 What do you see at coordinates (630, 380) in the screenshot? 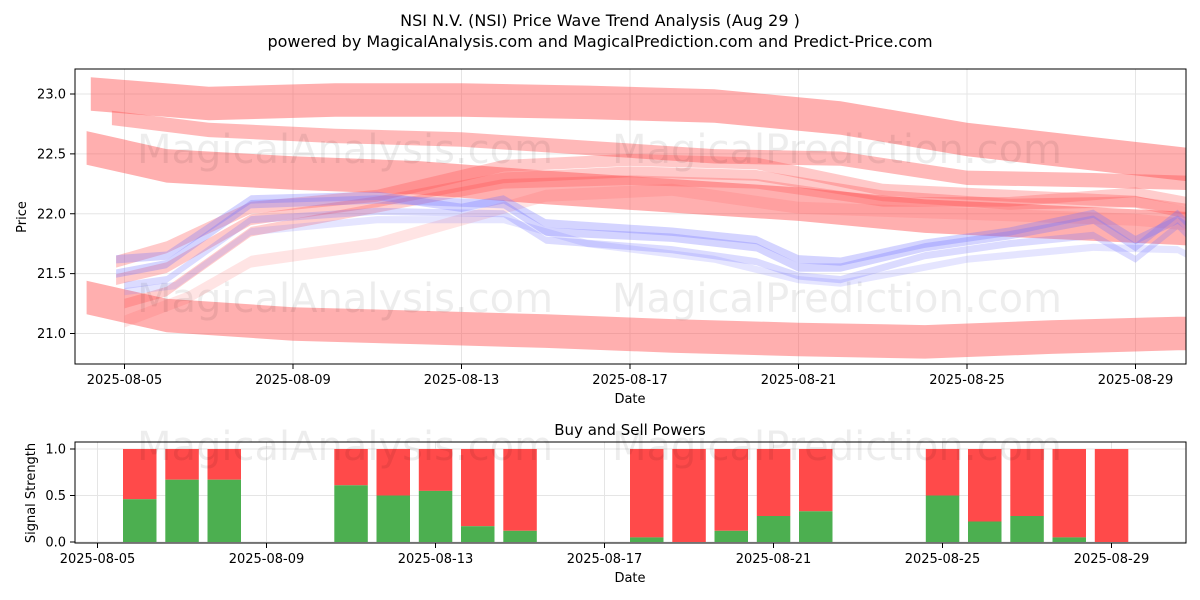
I see `price-x-tick-label: 2025-08-17` at bounding box center [630, 380].